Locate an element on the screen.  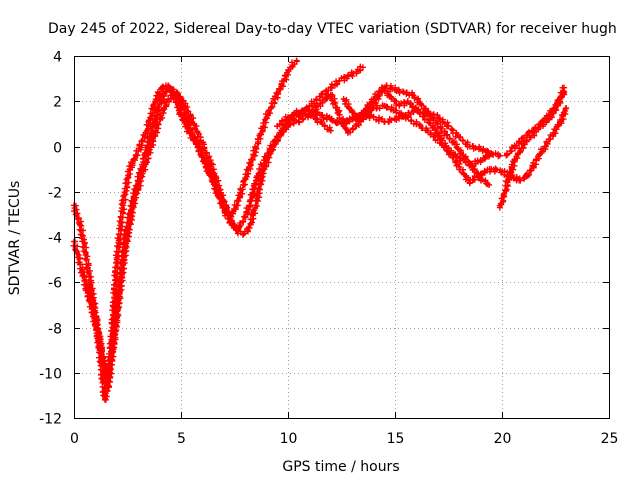
y-tick-label: 0 is located at coordinates (57, 149).